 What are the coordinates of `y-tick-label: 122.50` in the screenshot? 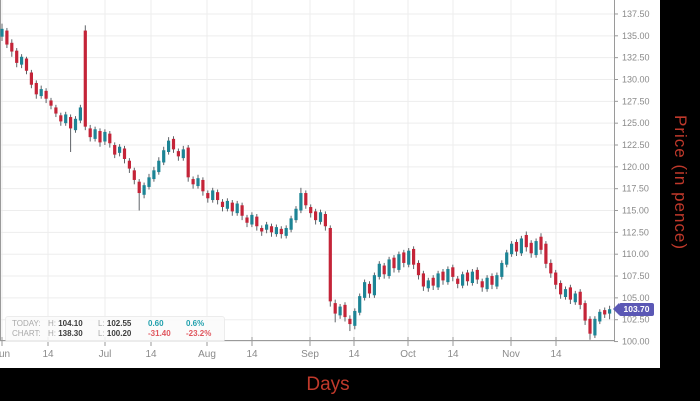 It's located at (636, 145).